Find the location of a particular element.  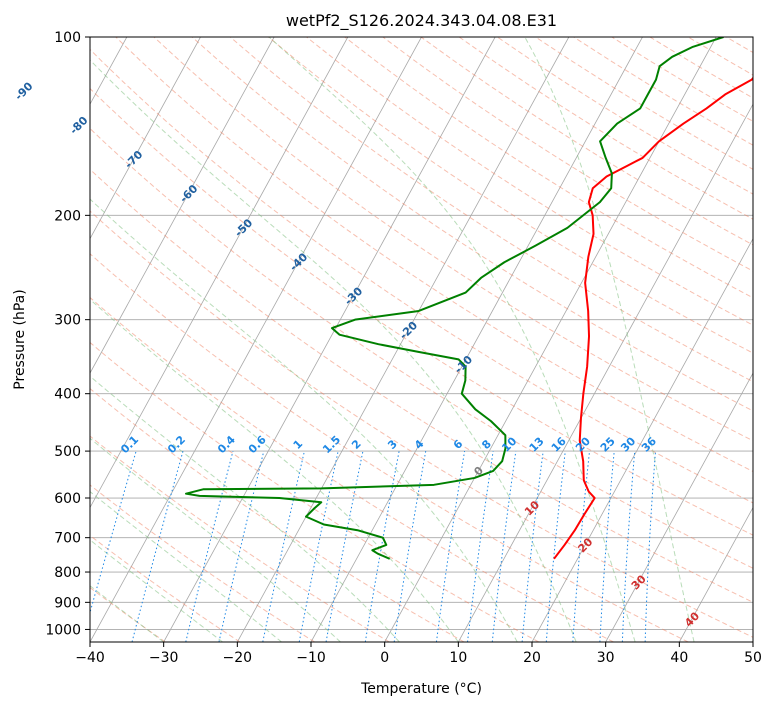

x-tick-label: 20 is located at coordinates (532, 658).